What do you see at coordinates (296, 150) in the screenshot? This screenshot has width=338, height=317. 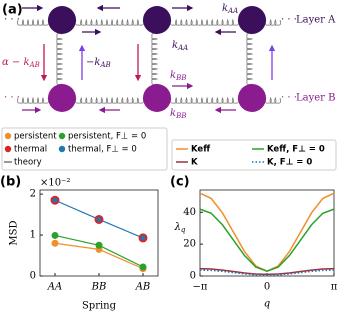 I see `legend-label: Keff, F⊥ = 0` at bounding box center [296, 150].